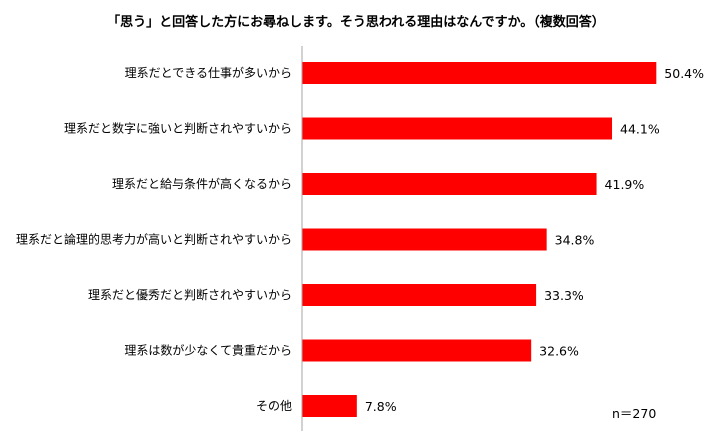 This screenshot has height=440, width=713. I want to click on chart-title: 「思う」と回答した方にお尋ねします。そう思われる理由はなんですか。（複数回答）, so click(356, 22).